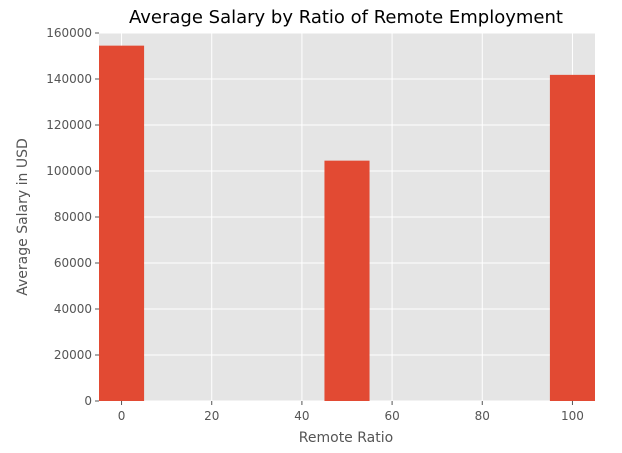 The width and height of the screenshot is (622, 453). I want to click on y-tick-label: 100000, so click(69, 171).